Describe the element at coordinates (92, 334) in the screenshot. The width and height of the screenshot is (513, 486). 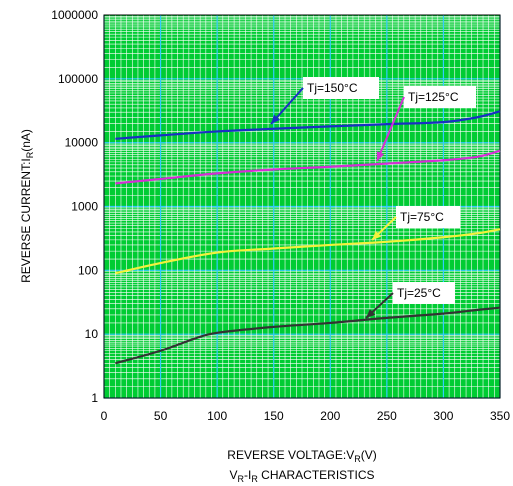
I see `y-tick-label: 10` at that location.